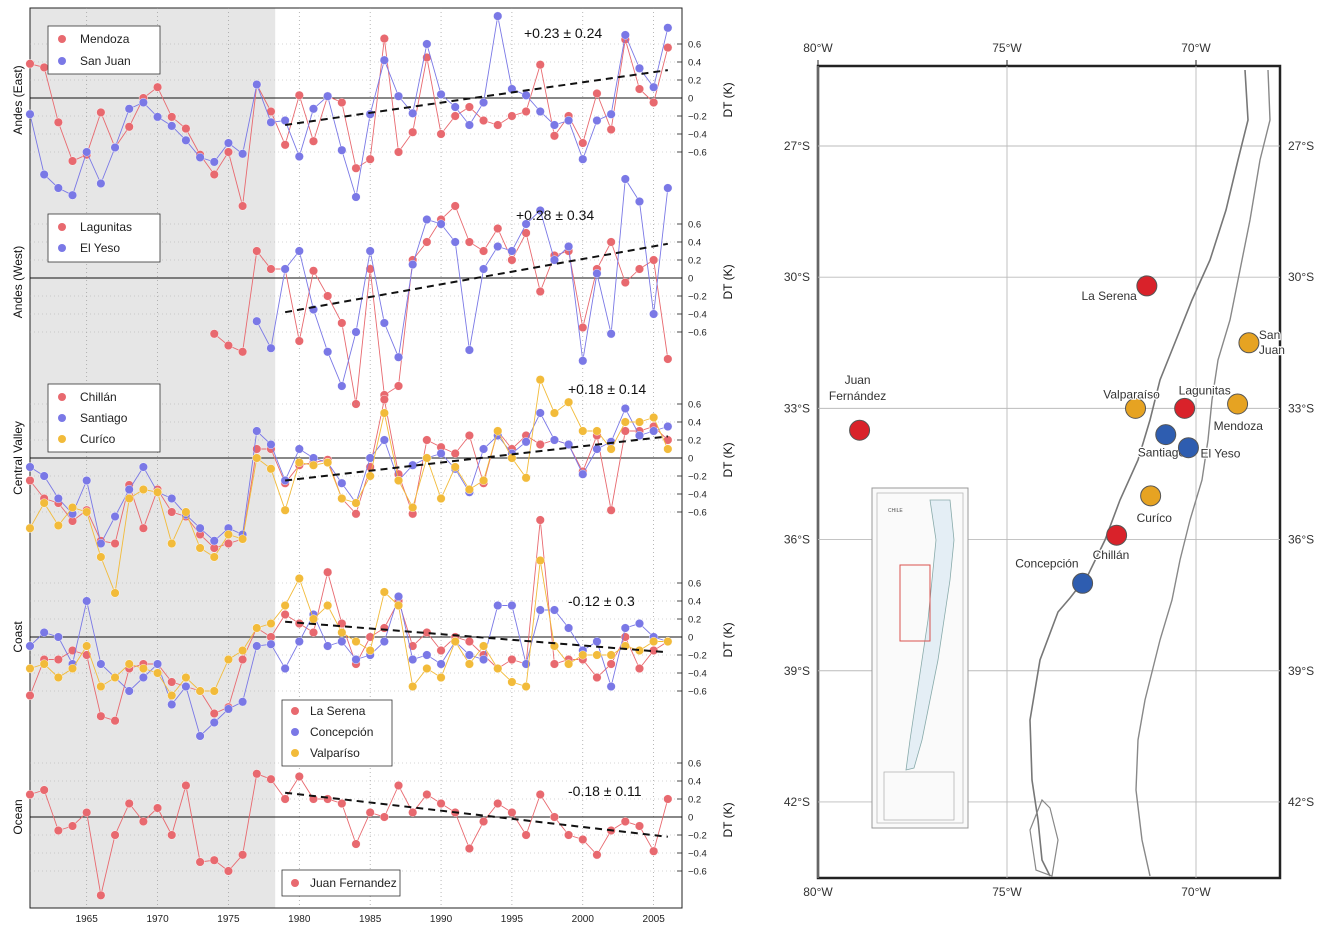 The height and width of the screenshot is (928, 1330). I want to click on panel-2: 0.6 0.4 0.2 0 −0.2 −0.4 −0.6, so click(366, 486).